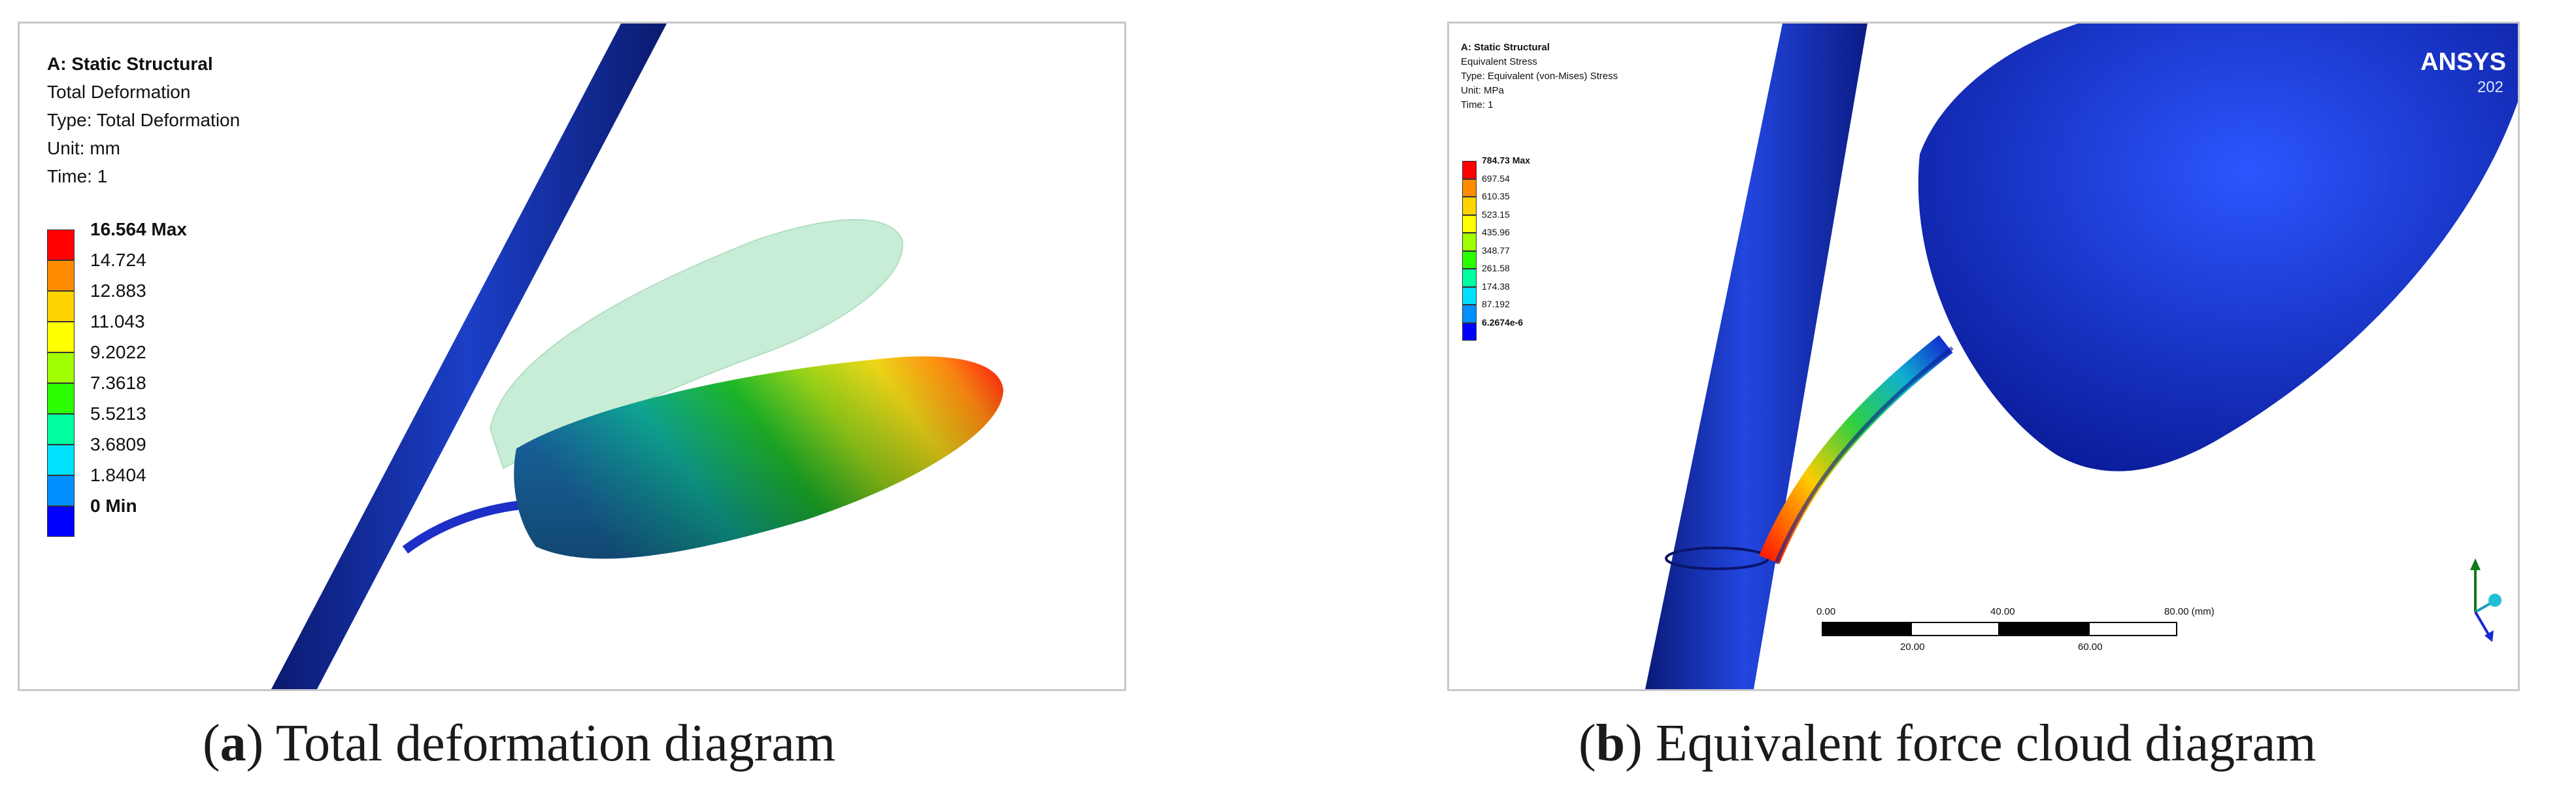  Describe the element at coordinates (1496, 232) in the screenshot. I see `legend-label: 435.96` at that location.